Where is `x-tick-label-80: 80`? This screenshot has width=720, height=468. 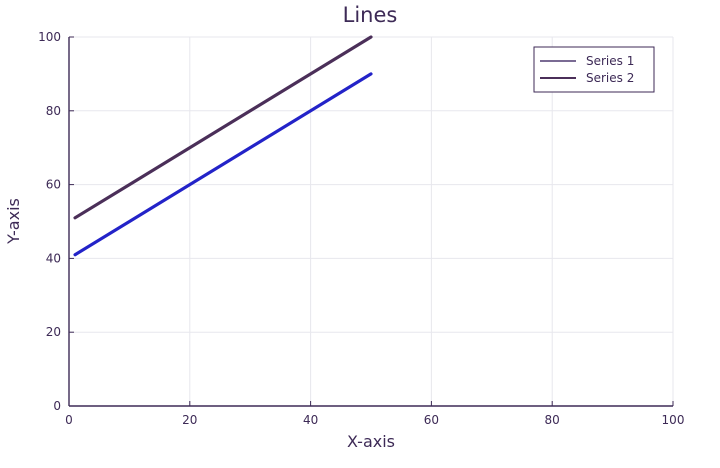 x-tick-label-80: 80 is located at coordinates (552, 420).